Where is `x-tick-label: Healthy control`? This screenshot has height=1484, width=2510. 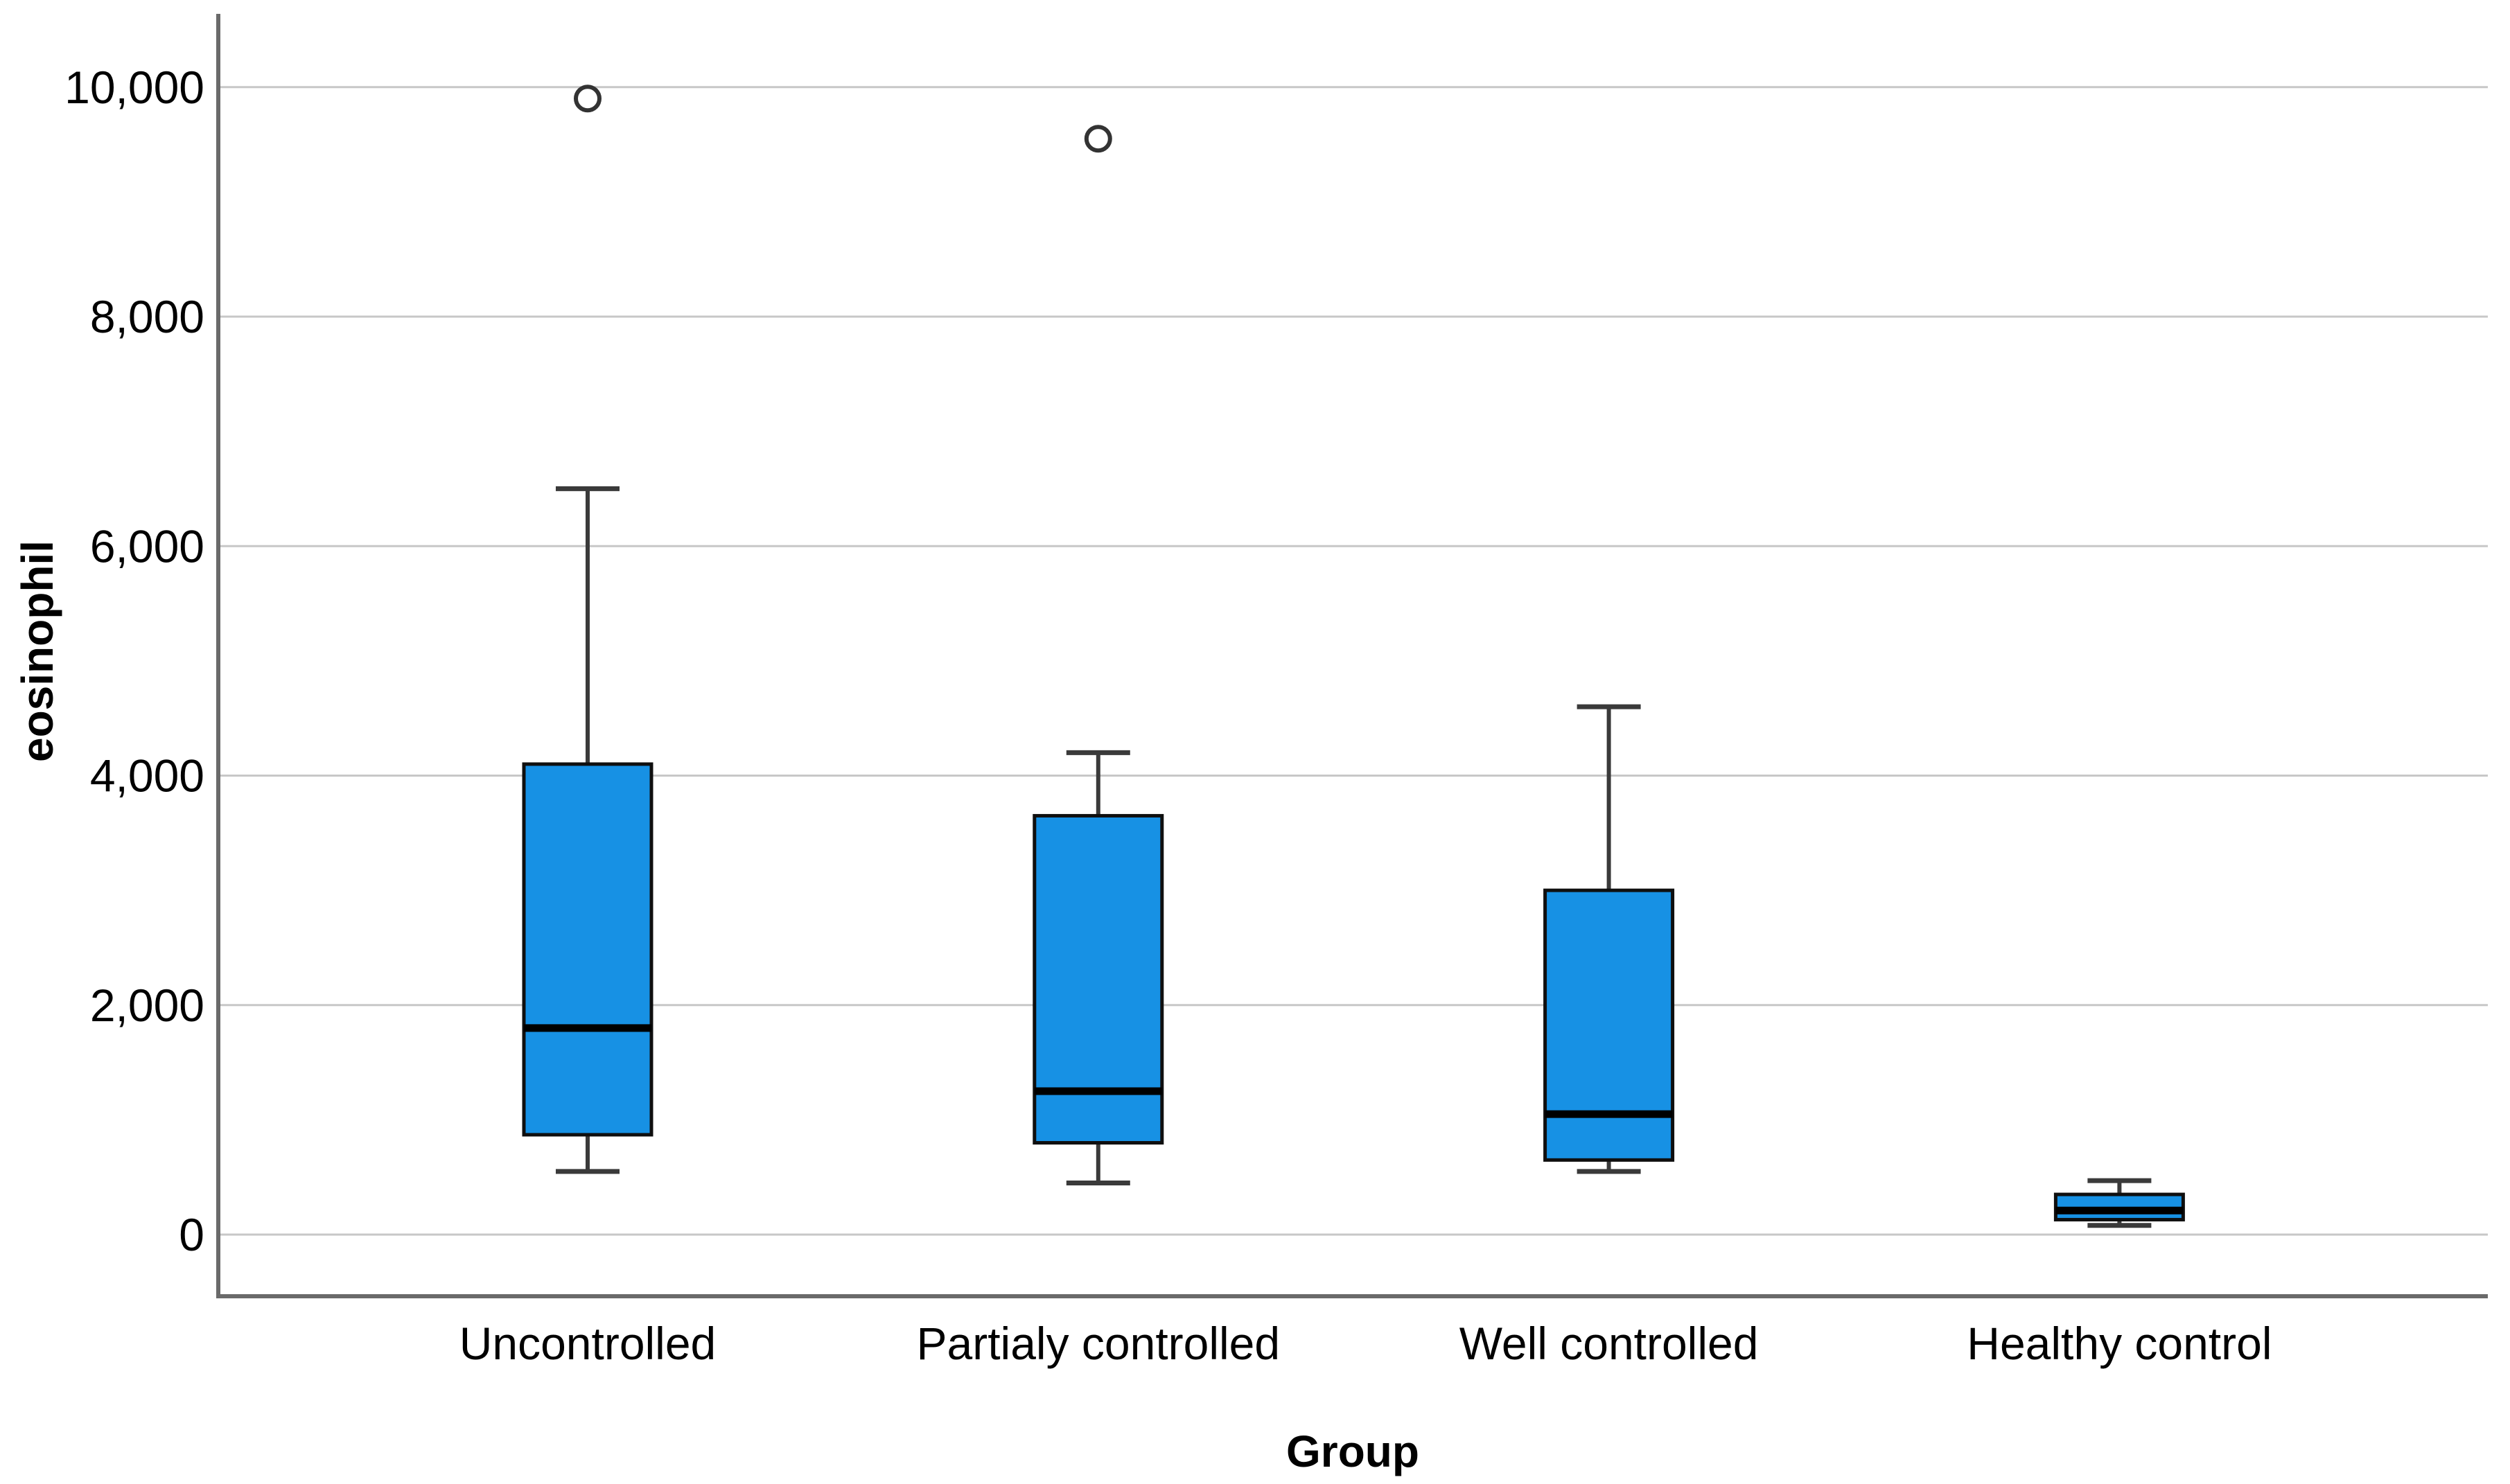
x-tick-label: Healthy control is located at coordinates (2119, 1343).